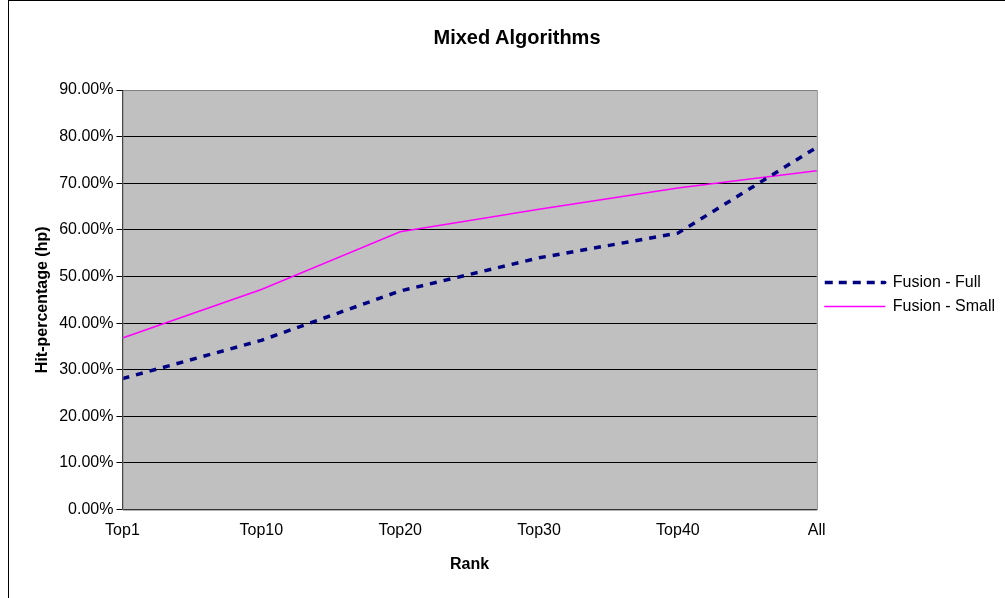  Describe the element at coordinates (86, 89) in the screenshot. I see `y-tick-label: 90.00%` at that location.